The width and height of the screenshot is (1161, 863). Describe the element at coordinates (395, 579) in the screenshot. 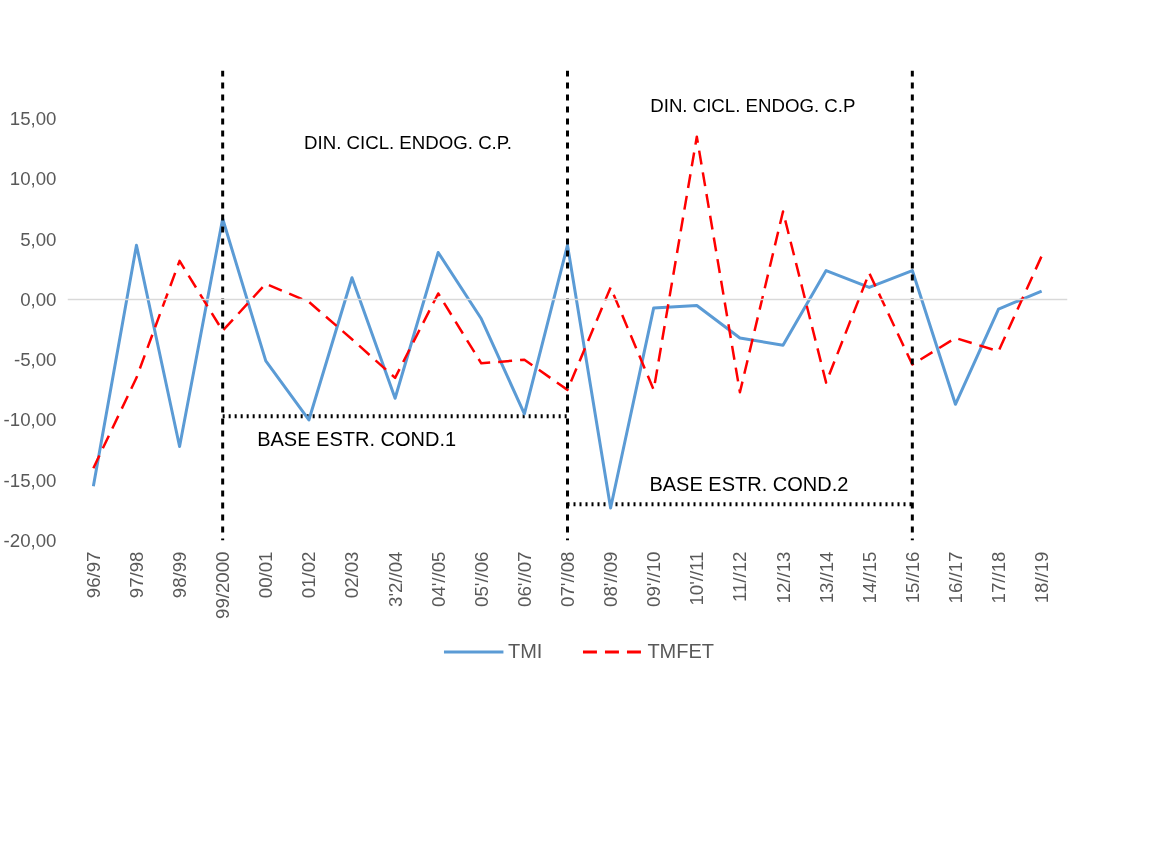

I see `x-tick-label: 3'2//04` at that location.